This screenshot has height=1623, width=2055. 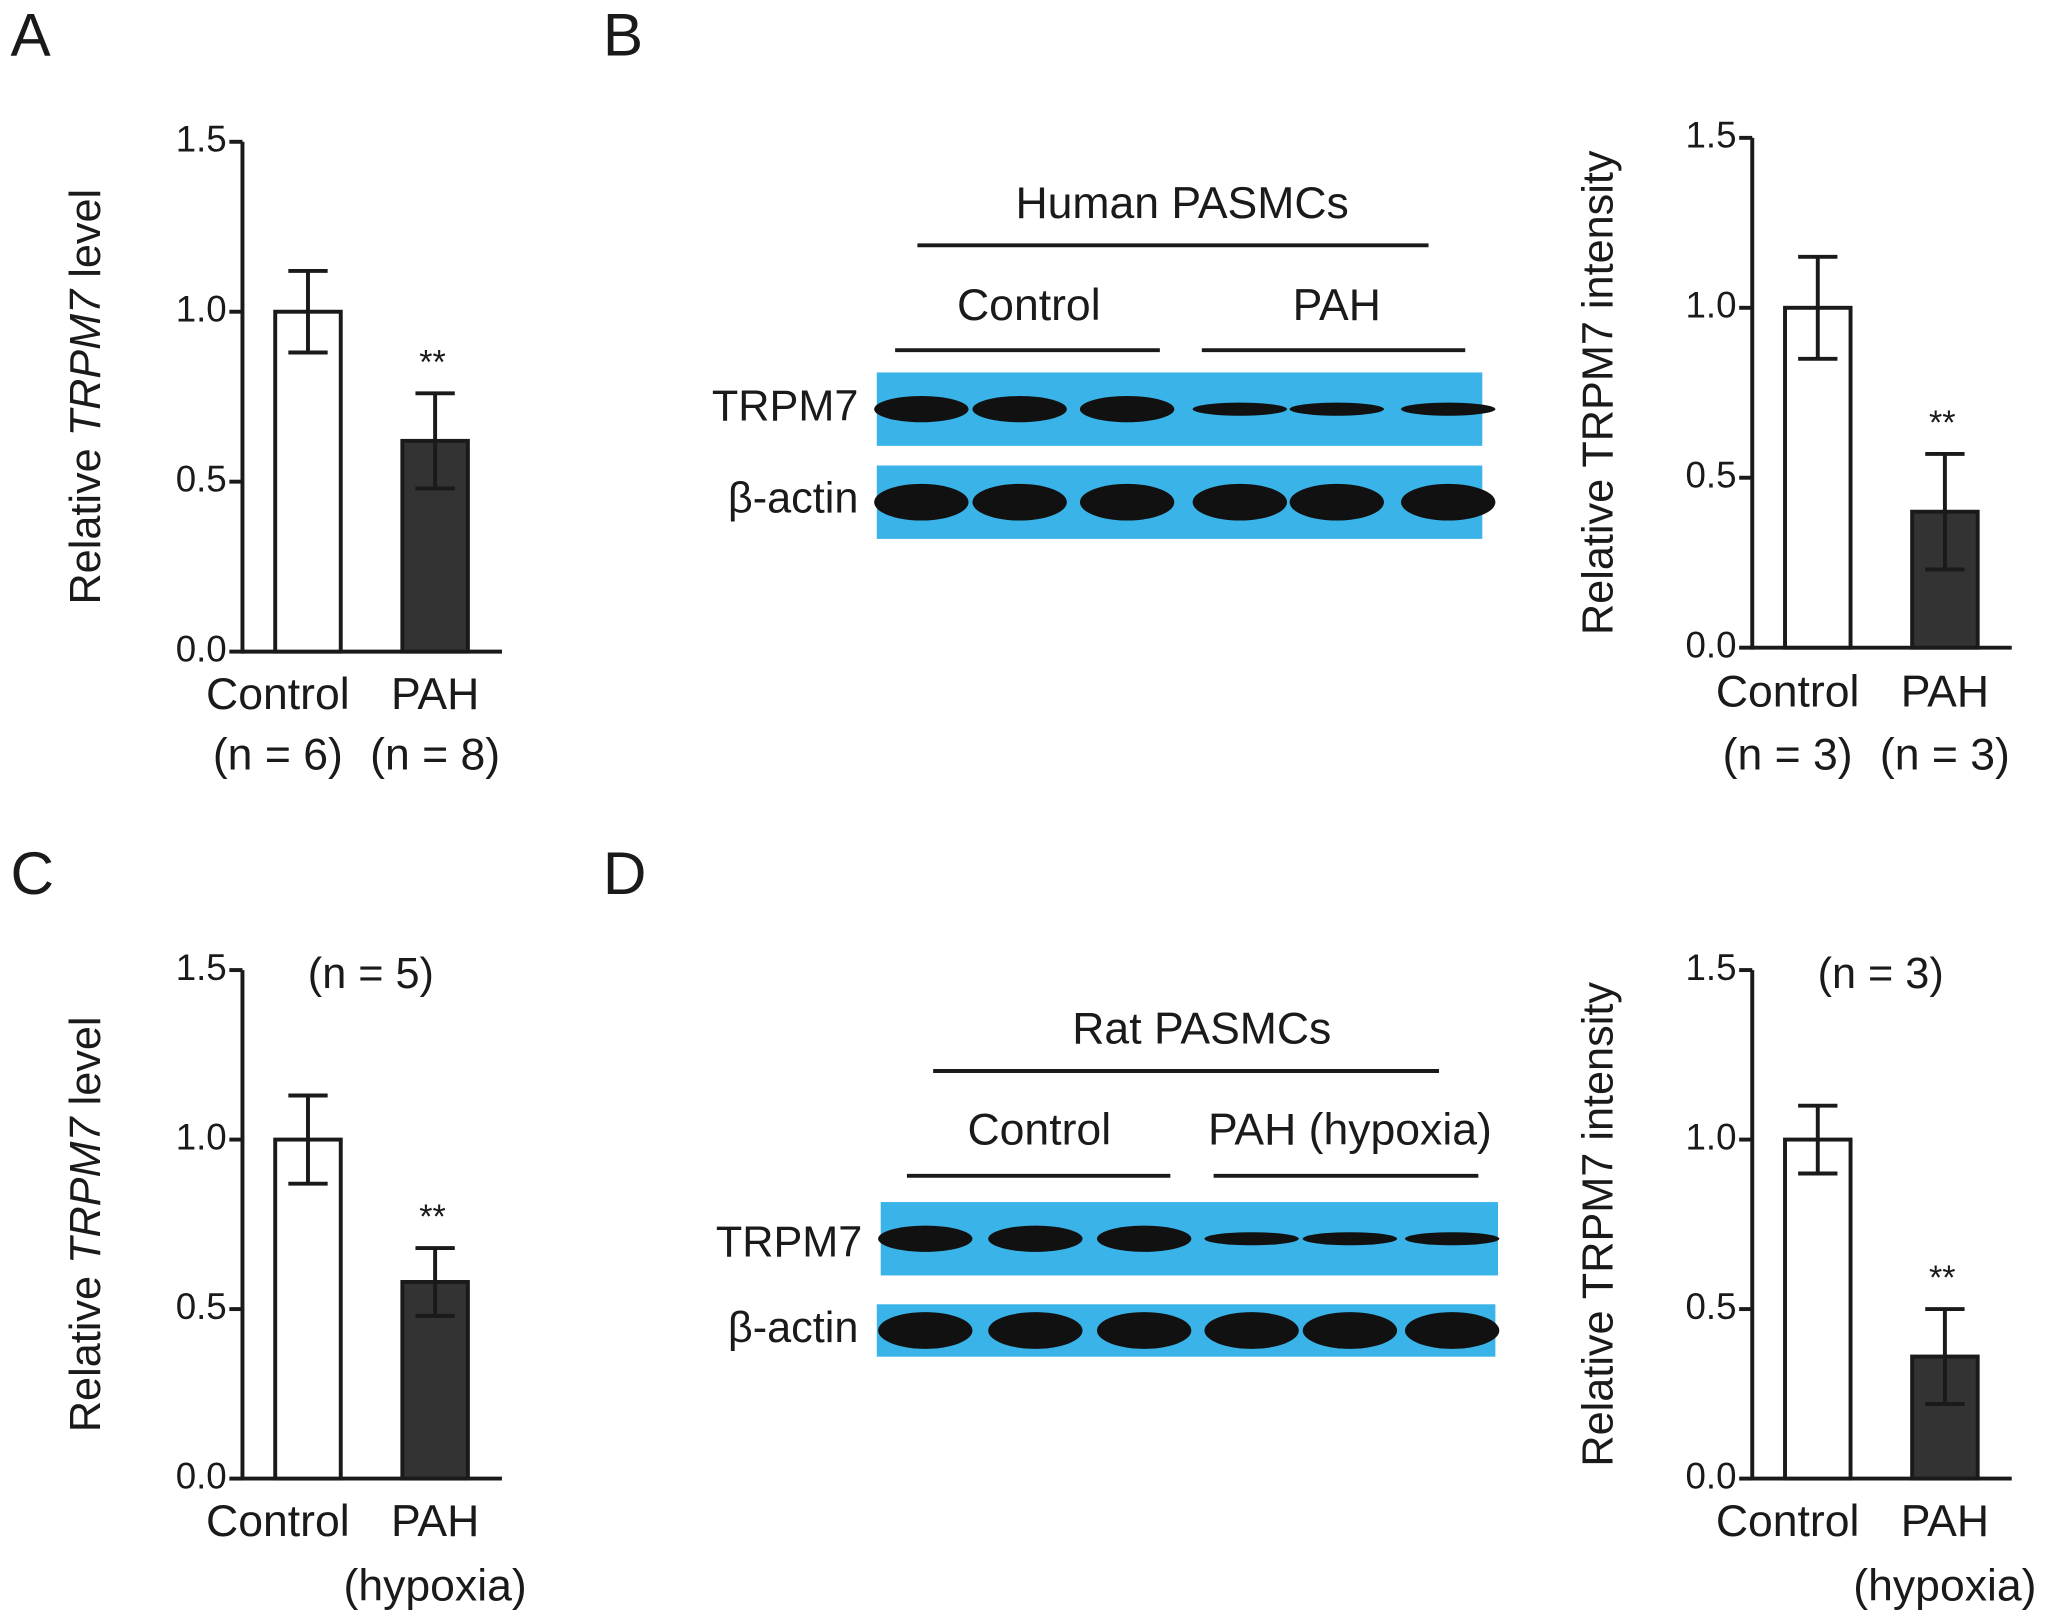 I want to click on blot-group-label: PAH (hypoxia), so click(x=1350, y=1129).